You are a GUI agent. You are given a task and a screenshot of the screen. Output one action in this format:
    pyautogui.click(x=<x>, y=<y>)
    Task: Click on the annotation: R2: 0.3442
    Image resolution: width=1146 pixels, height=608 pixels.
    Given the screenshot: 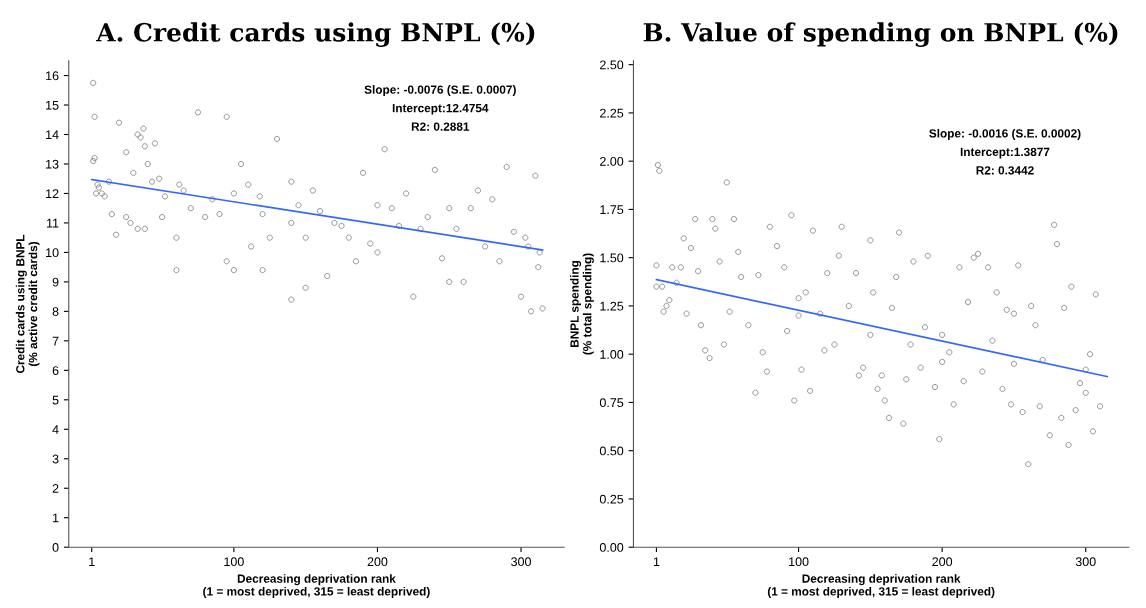 What is the action you would take?
    pyautogui.click(x=1005, y=170)
    